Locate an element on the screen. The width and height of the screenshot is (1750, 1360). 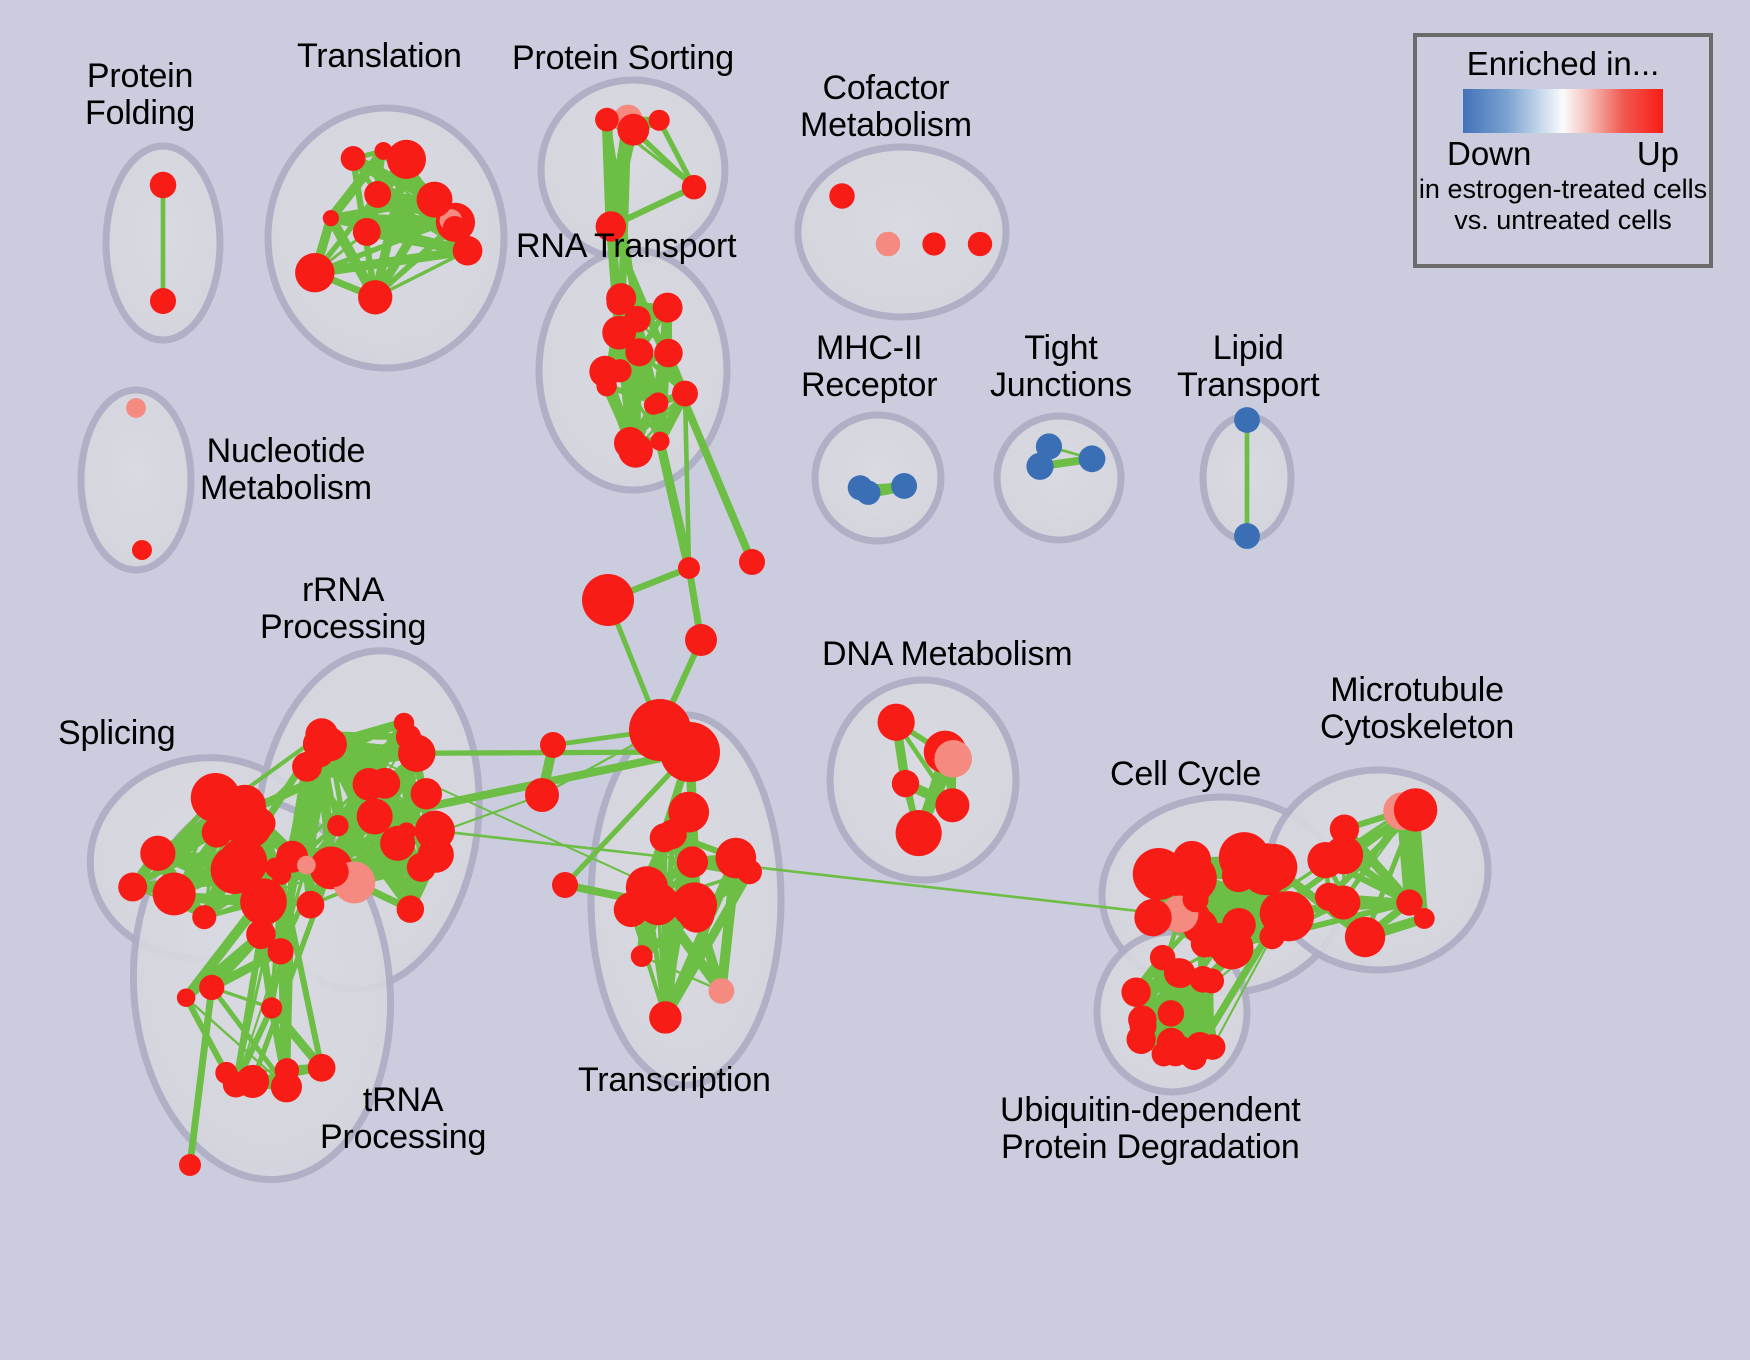
cluster-label-dna-metabolism: DNA Metabolism is located at coordinates (947, 654).